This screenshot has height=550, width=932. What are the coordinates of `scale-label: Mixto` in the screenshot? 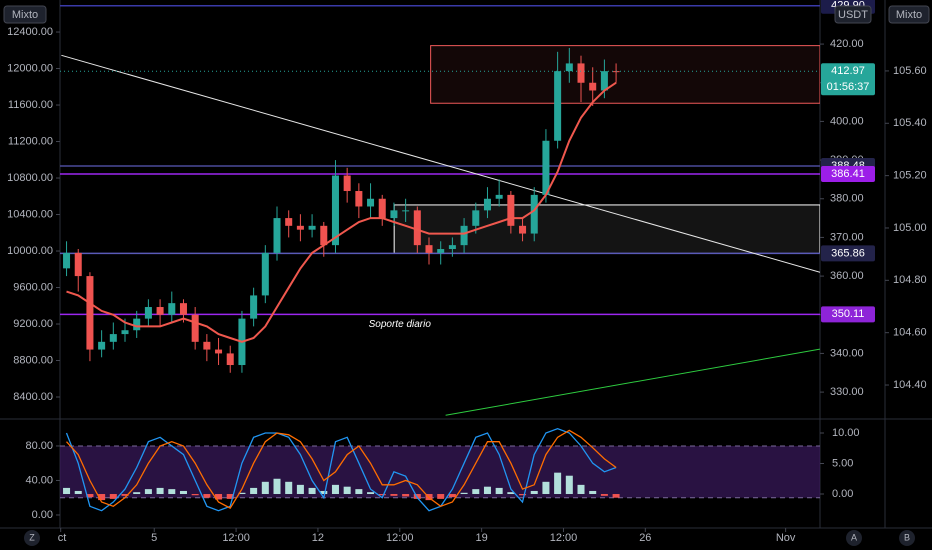 It's located at (25, 15).